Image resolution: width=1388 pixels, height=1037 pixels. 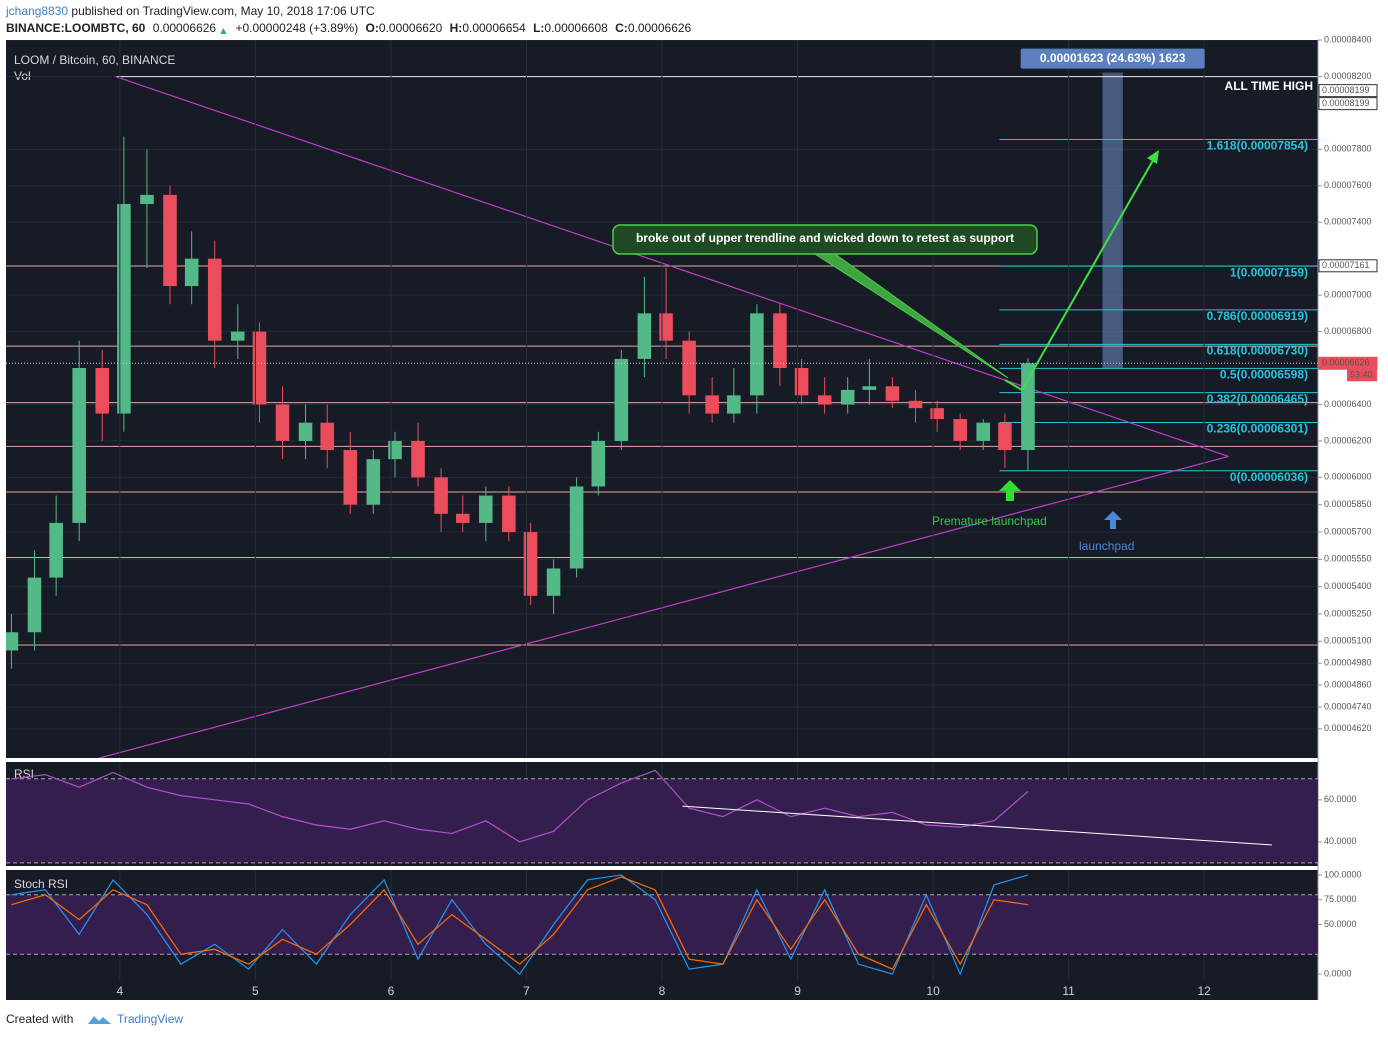 I want to click on countdown-box, so click(x=1362, y=375).